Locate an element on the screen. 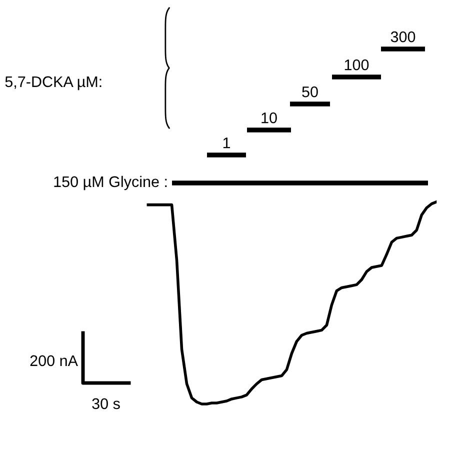 The width and height of the screenshot is (466, 466). text: 30 s is located at coordinates (106, 404).